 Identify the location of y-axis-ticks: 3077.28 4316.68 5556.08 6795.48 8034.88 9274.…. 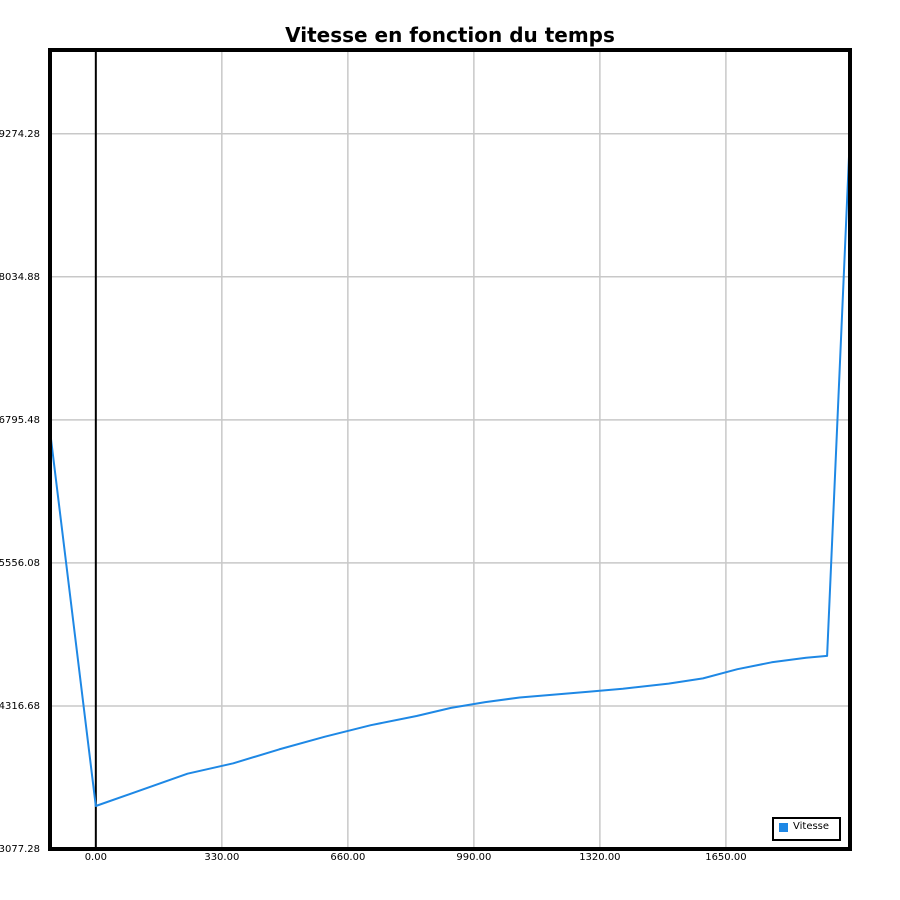
(20, 492).